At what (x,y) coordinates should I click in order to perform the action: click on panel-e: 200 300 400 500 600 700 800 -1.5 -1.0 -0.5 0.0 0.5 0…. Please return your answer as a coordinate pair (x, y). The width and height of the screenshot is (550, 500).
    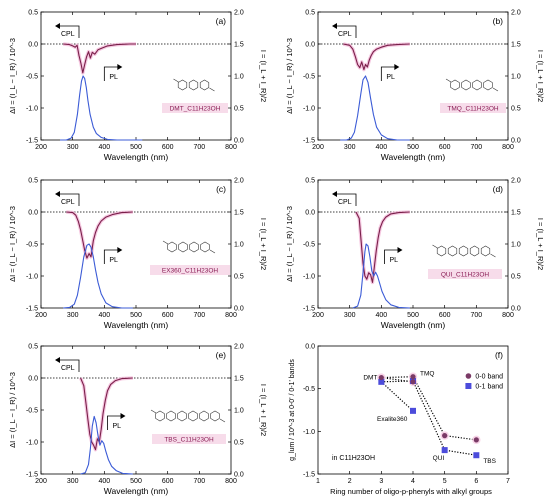
    Looking at the image, I should click on (138, 420).